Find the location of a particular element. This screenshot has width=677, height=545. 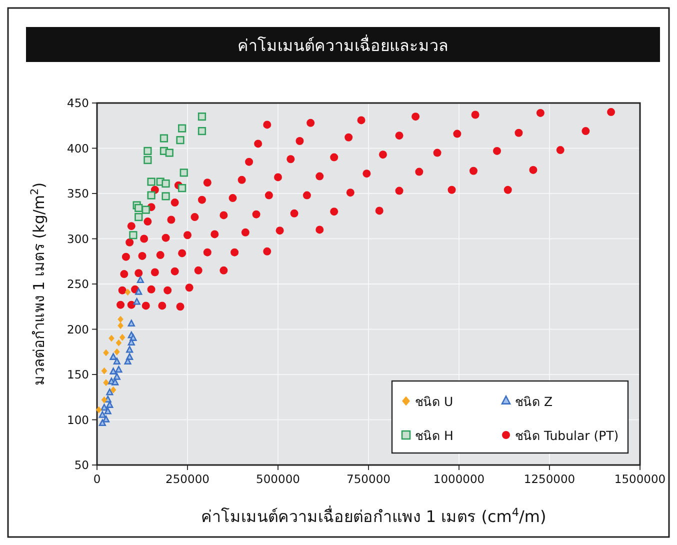

legend-label: ชนิด H is located at coordinates (434, 435).